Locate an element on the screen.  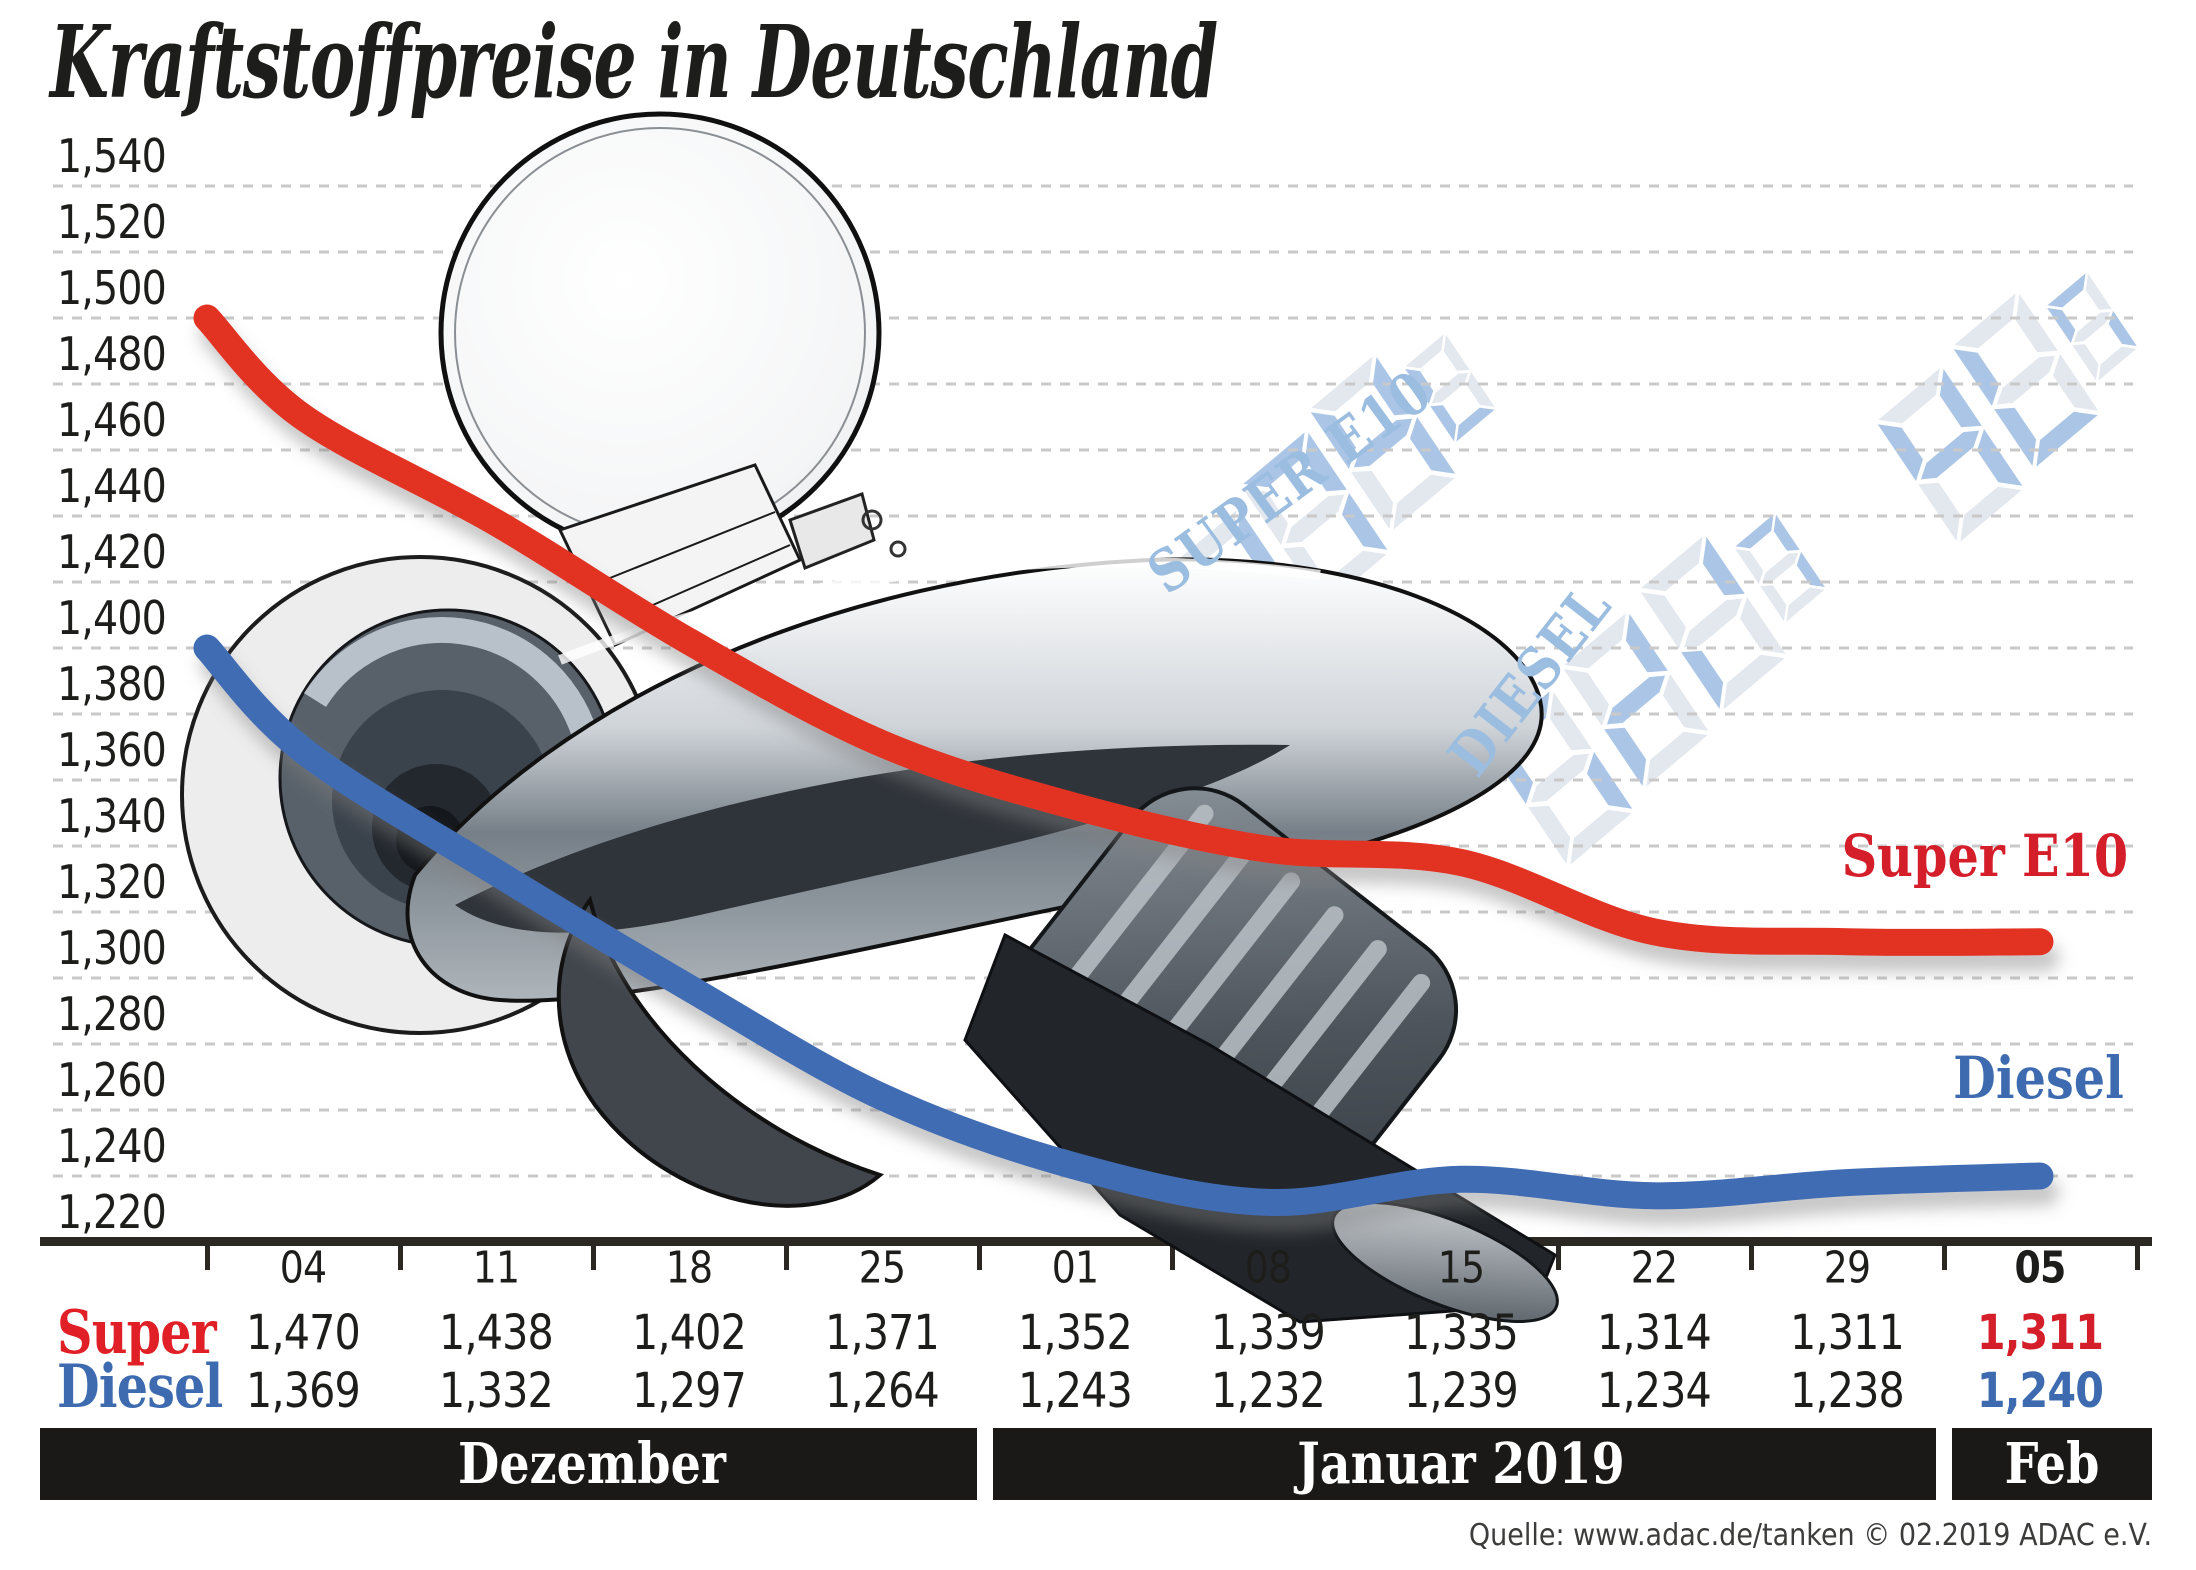
month-band-dezember is located at coordinates (508, 1464).